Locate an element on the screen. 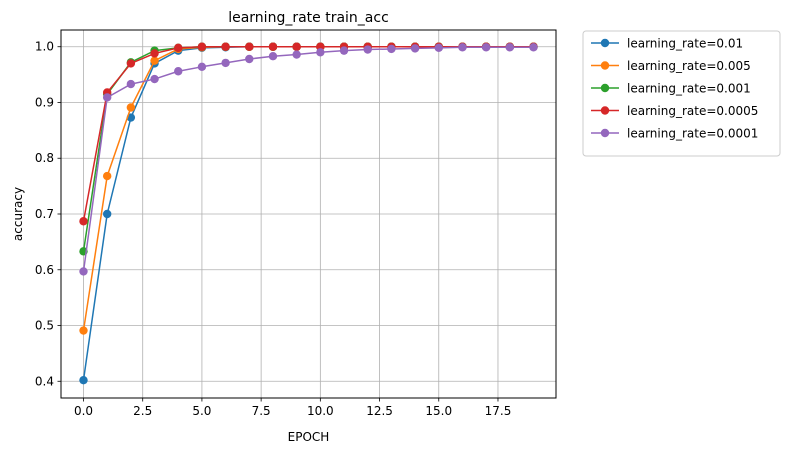 This screenshot has height=453, width=794. legend-item: learning_rate=0.005 is located at coordinates (671, 66).